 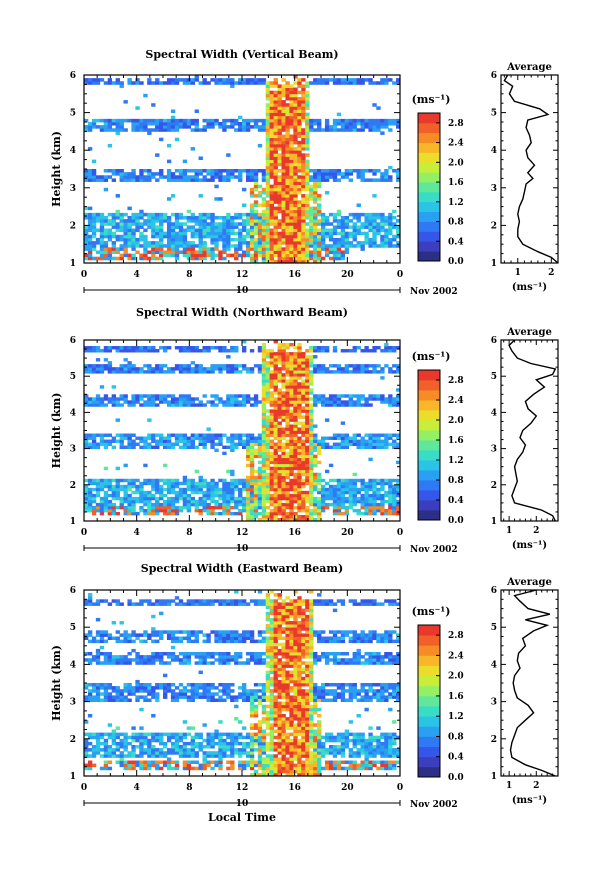 I want to click on y-tick-label: 2, so click(x=73, y=226).